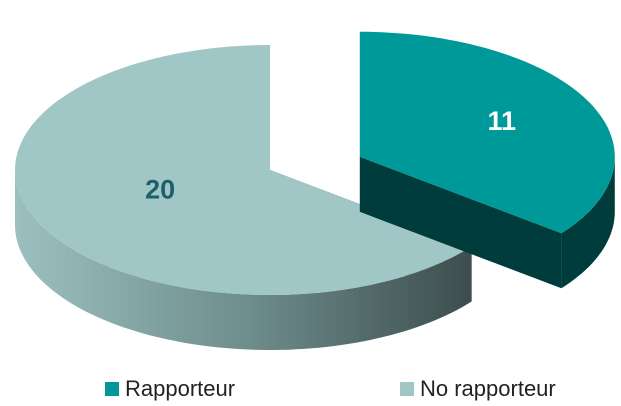 The image size is (621, 406). What do you see at coordinates (160, 190) in the screenshot?
I see `data-label: 20` at bounding box center [160, 190].